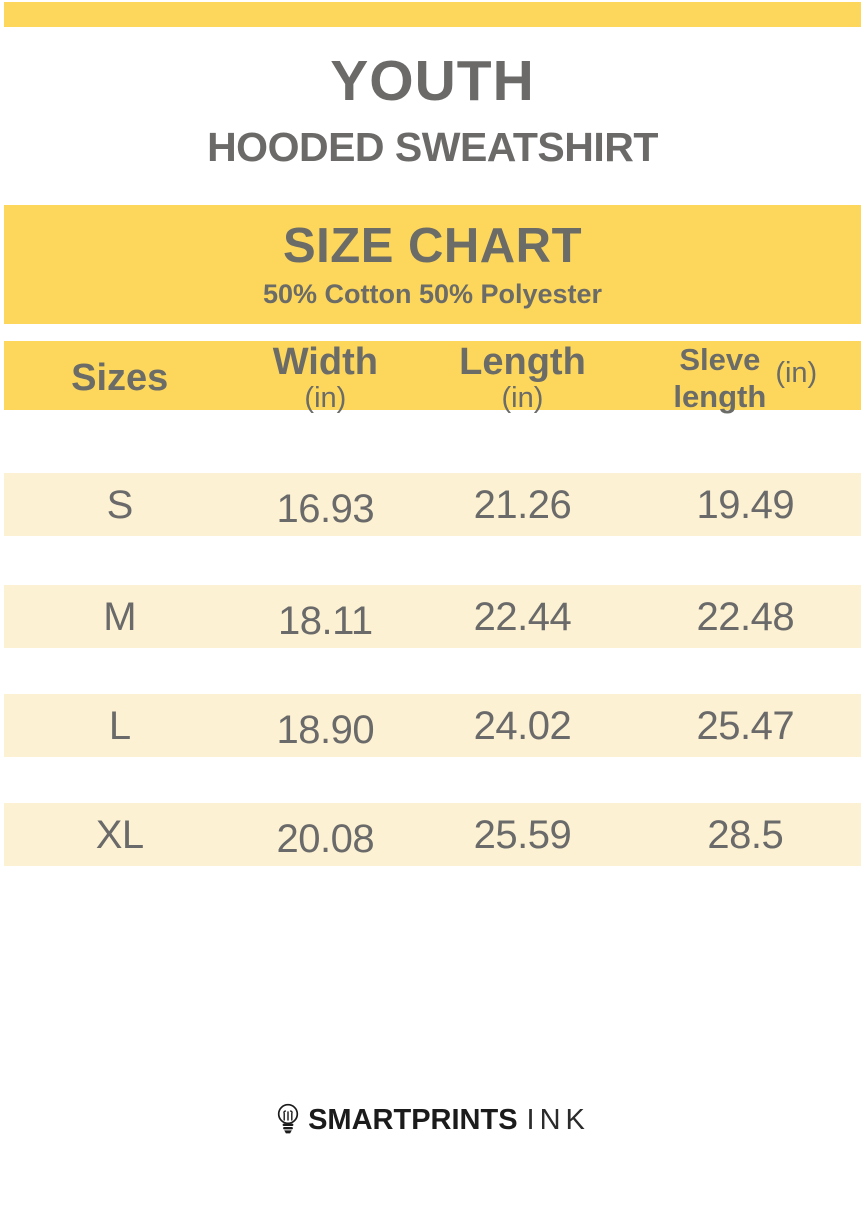 This screenshot has height=1208, width=865. I want to click on column-header-sleeve-length: Sleve length (in), so click(745, 378).